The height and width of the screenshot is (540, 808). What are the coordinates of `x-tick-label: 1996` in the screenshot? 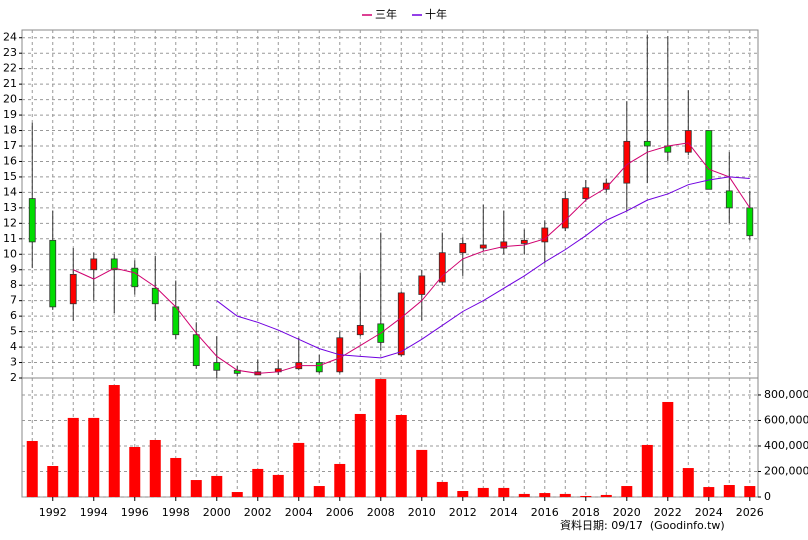 It's located at (135, 512).